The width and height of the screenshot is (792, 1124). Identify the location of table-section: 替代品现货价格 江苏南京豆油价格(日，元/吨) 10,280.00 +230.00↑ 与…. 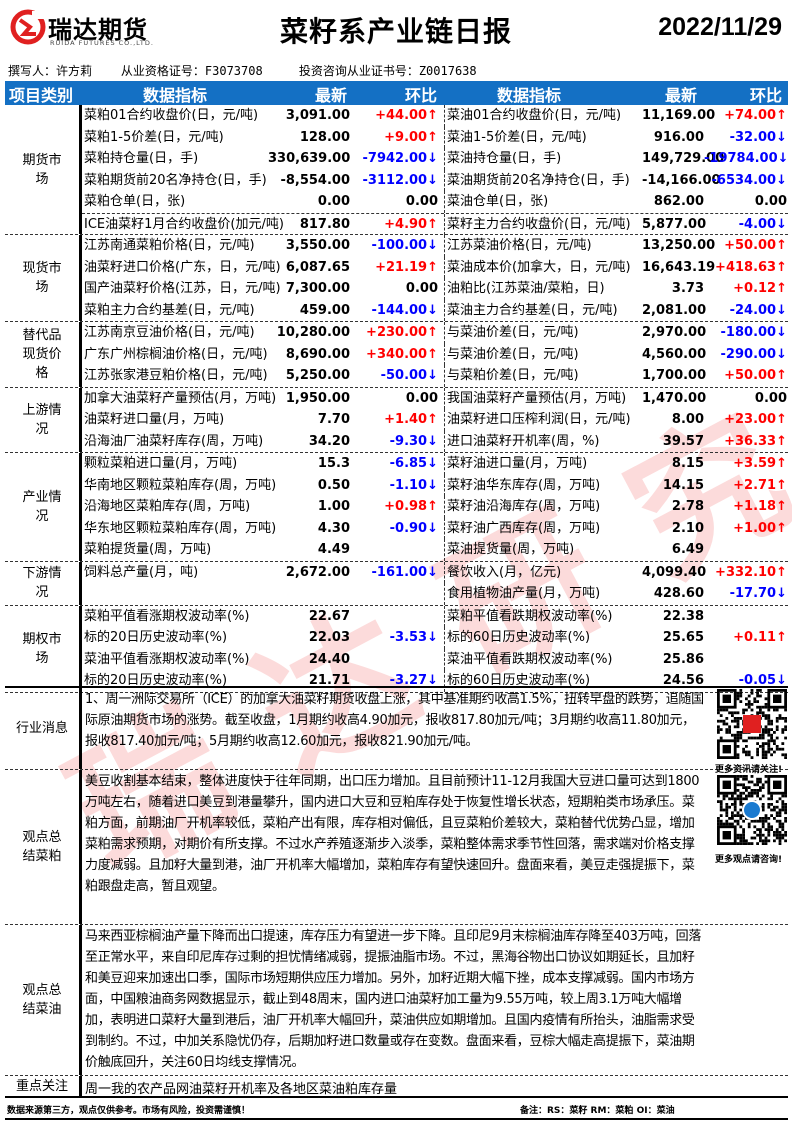
(396, 355).